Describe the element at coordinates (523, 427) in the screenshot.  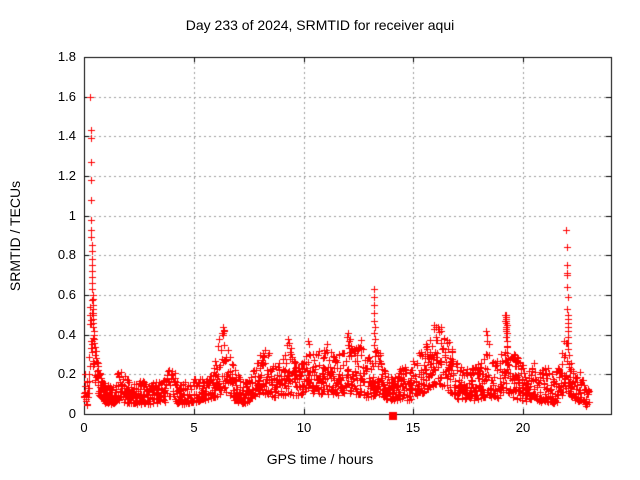
I see `x-tick-label: 20` at that location.